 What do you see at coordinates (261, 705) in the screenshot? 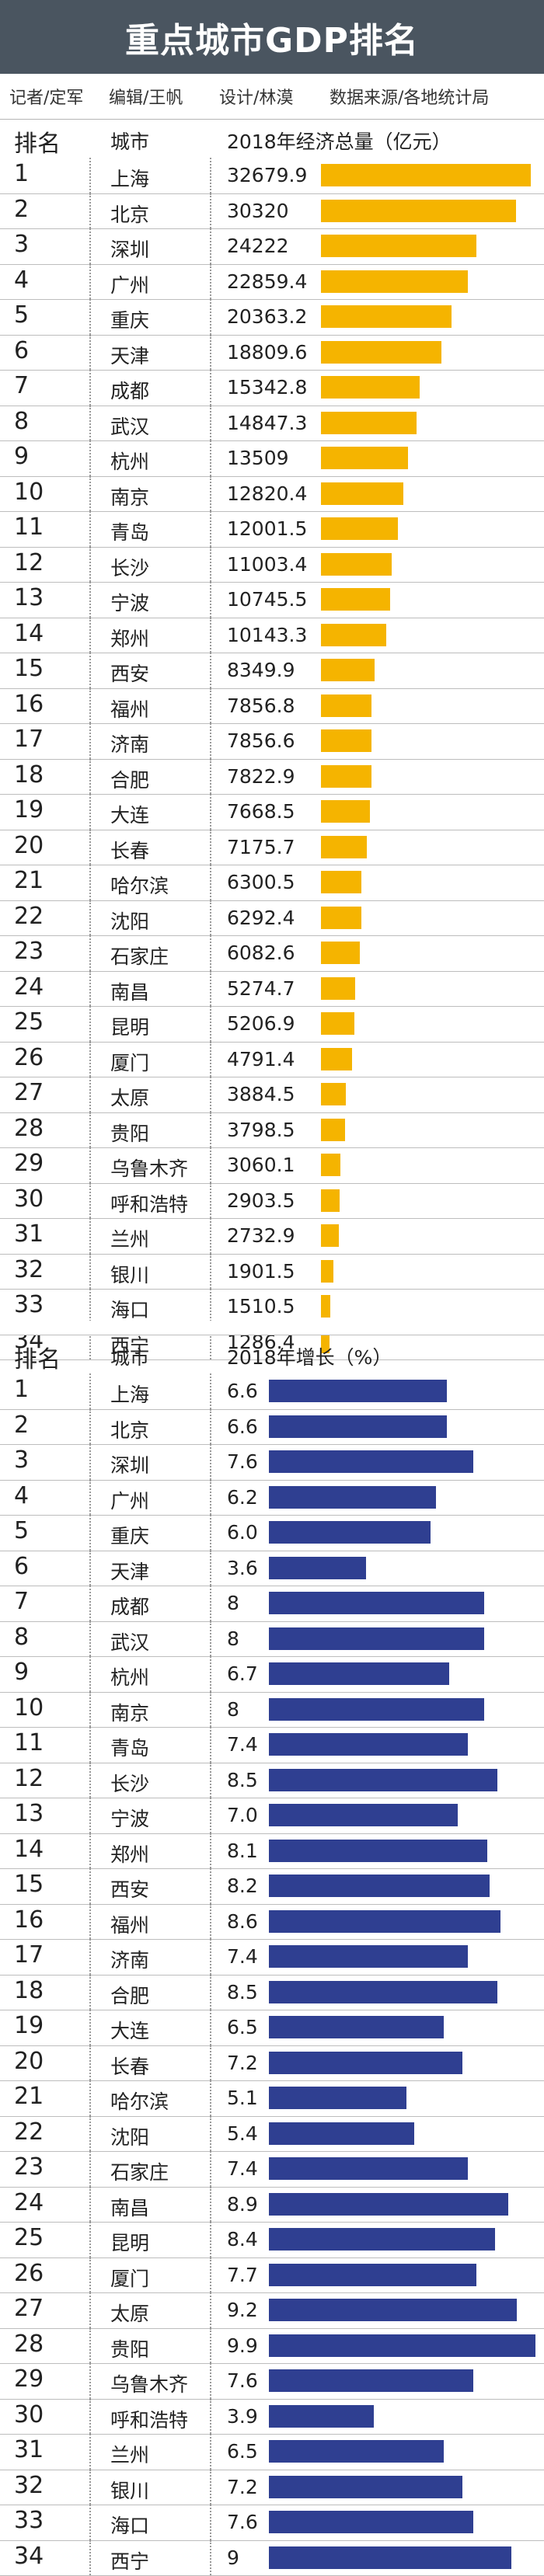
I see `value-label: 7856.8` at bounding box center [261, 705].